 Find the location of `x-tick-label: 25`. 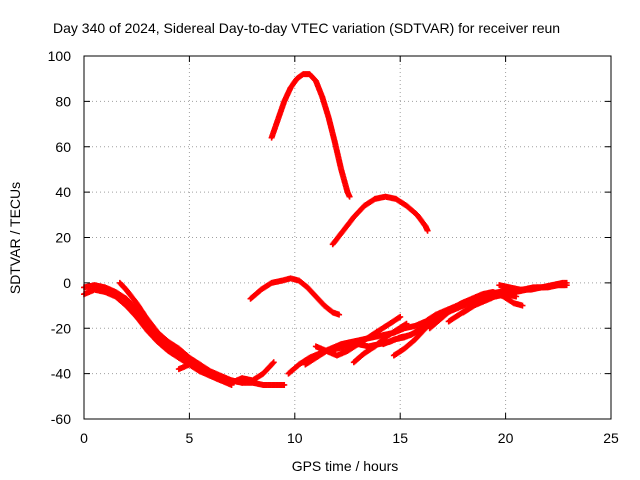

x-tick-label: 25 is located at coordinates (611, 438).